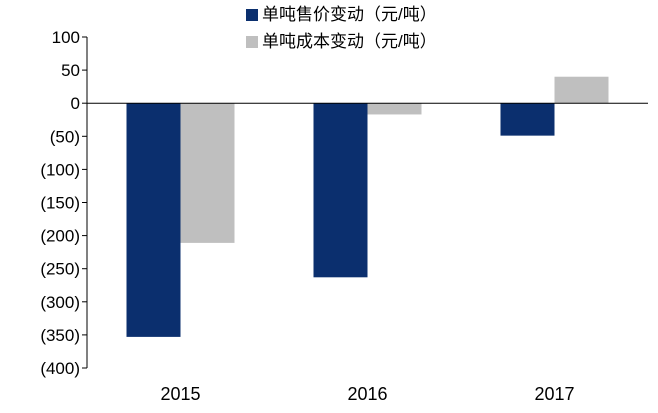  What do you see at coordinates (554, 394) in the screenshot?
I see `x-tick-label: 2017` at bounding box center [554, 394].